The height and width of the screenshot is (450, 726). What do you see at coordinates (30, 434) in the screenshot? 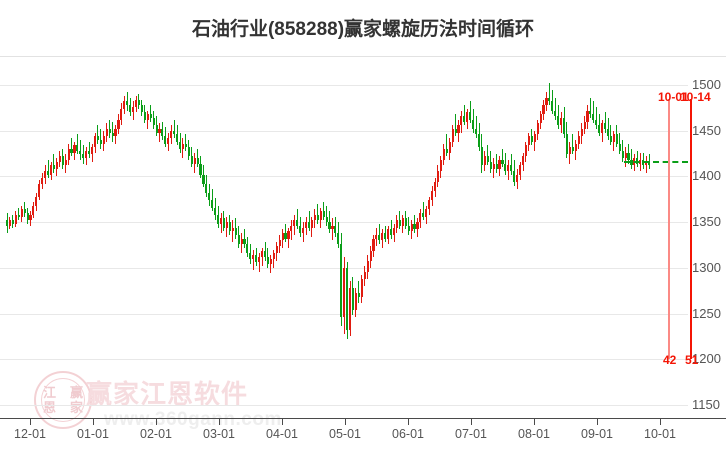
I see `x-axis-tick-label: 12-01` at bounding box center [30, 434].